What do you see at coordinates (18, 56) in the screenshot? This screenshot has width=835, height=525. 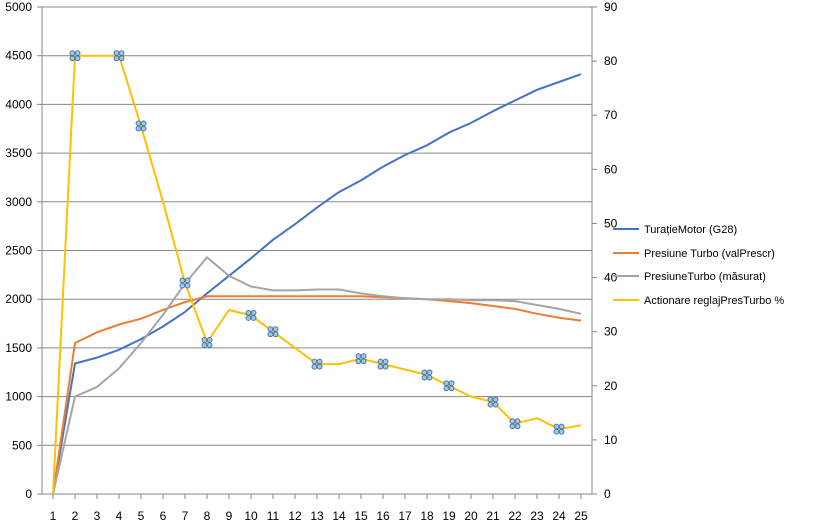 I see `y-left-tick-4500: 4500` at bounding box center [18, 56].